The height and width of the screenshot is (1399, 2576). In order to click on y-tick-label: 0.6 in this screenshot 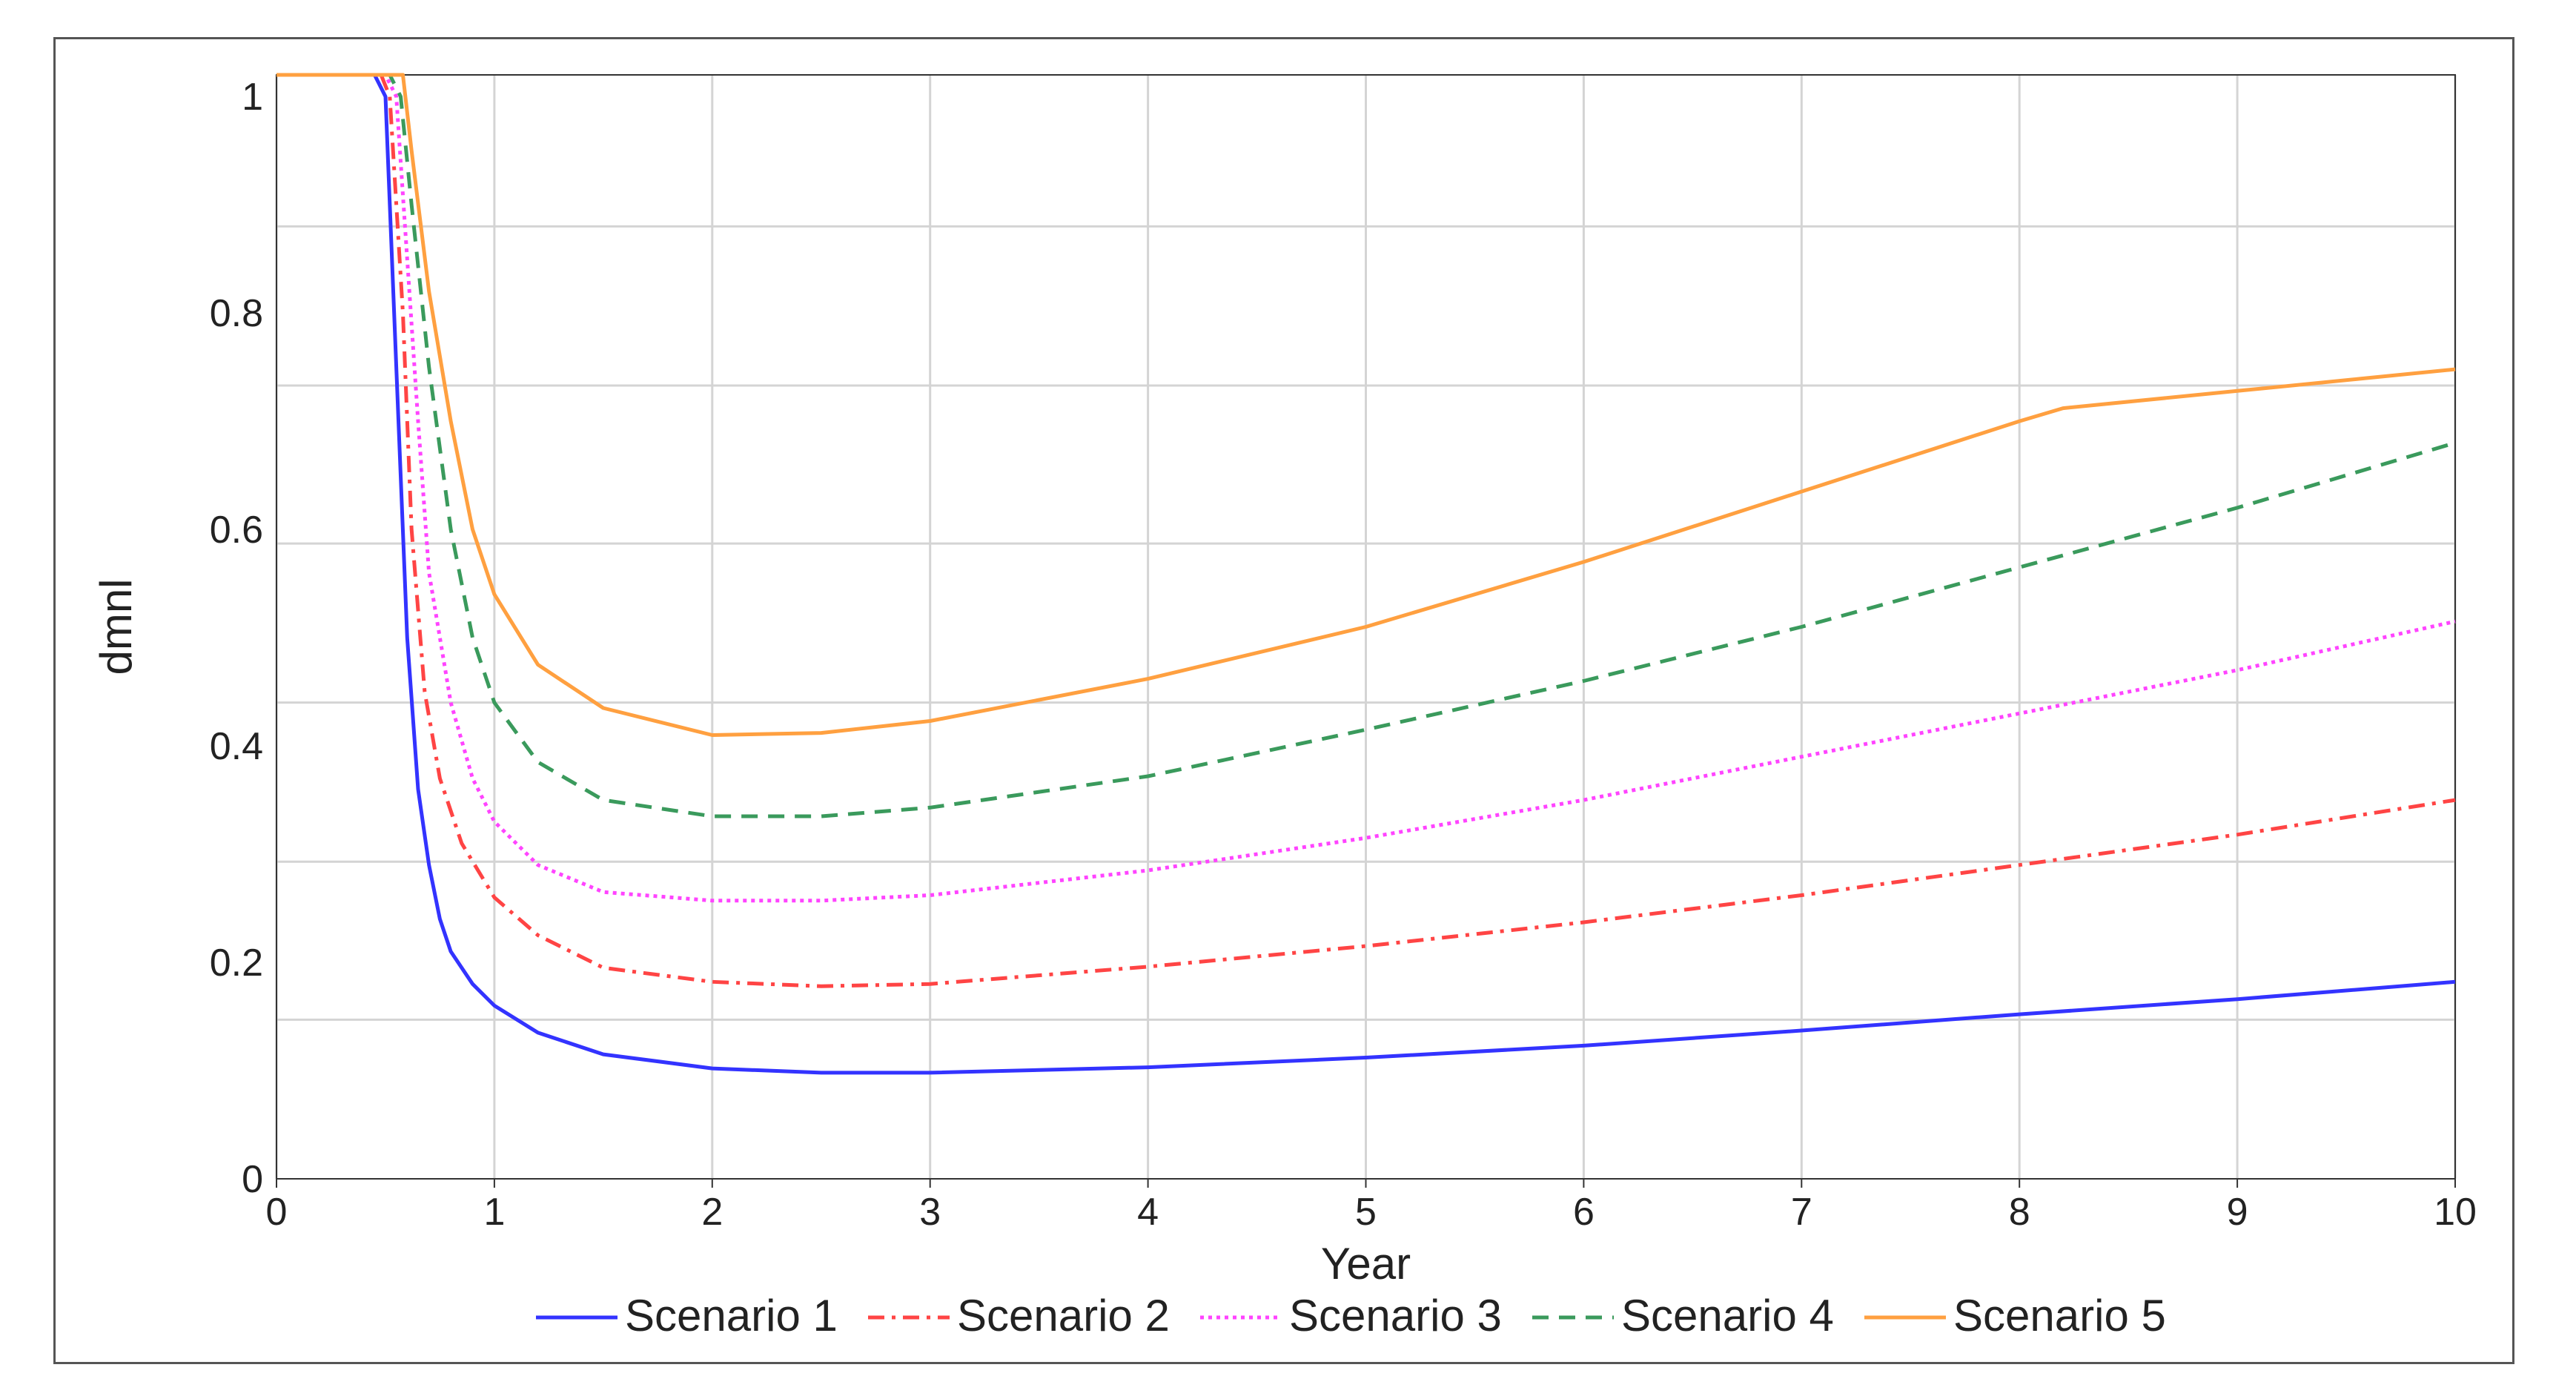, I will do `click(236, 530)`.